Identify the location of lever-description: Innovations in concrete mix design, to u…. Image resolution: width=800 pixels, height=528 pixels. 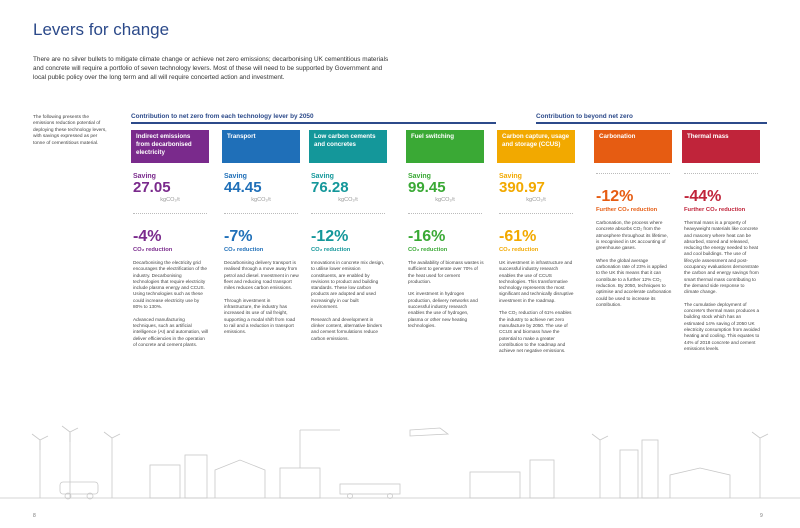
(348, 300).